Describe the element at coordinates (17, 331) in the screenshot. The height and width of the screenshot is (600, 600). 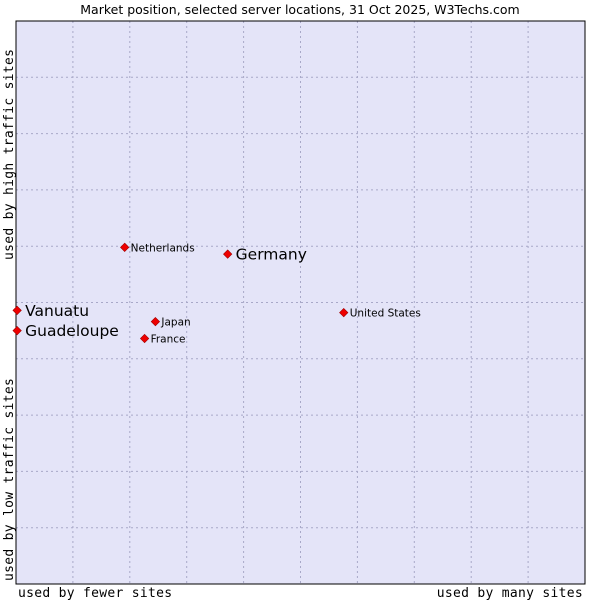
I see `marker-guadeloupe` at that location.